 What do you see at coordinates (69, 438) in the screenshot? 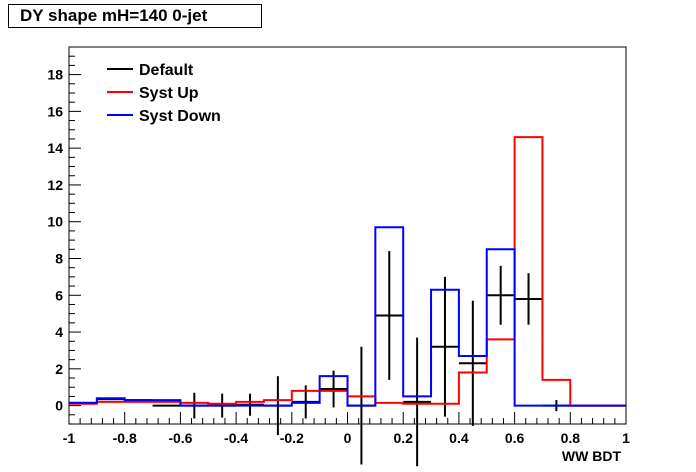
I see `x-tick-label: -1` at bounding box center [69, 438].